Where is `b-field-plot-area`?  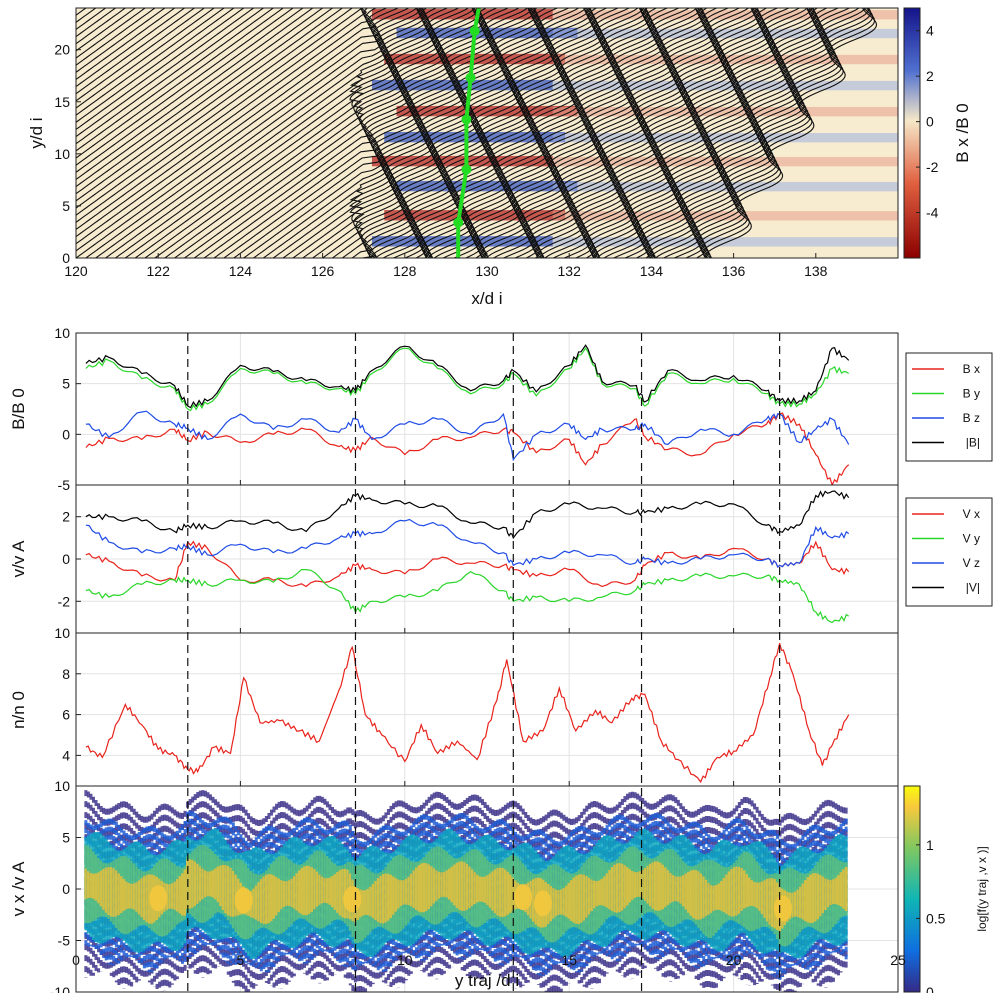
b-field-plot-area is located at coordinates (487, 409).